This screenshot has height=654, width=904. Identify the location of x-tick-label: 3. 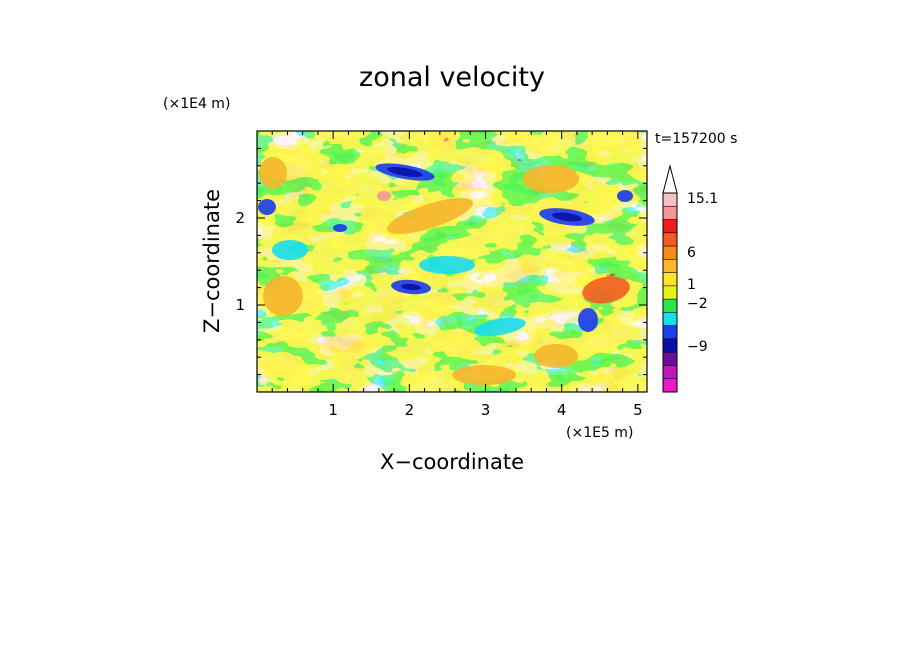
(486, 410).